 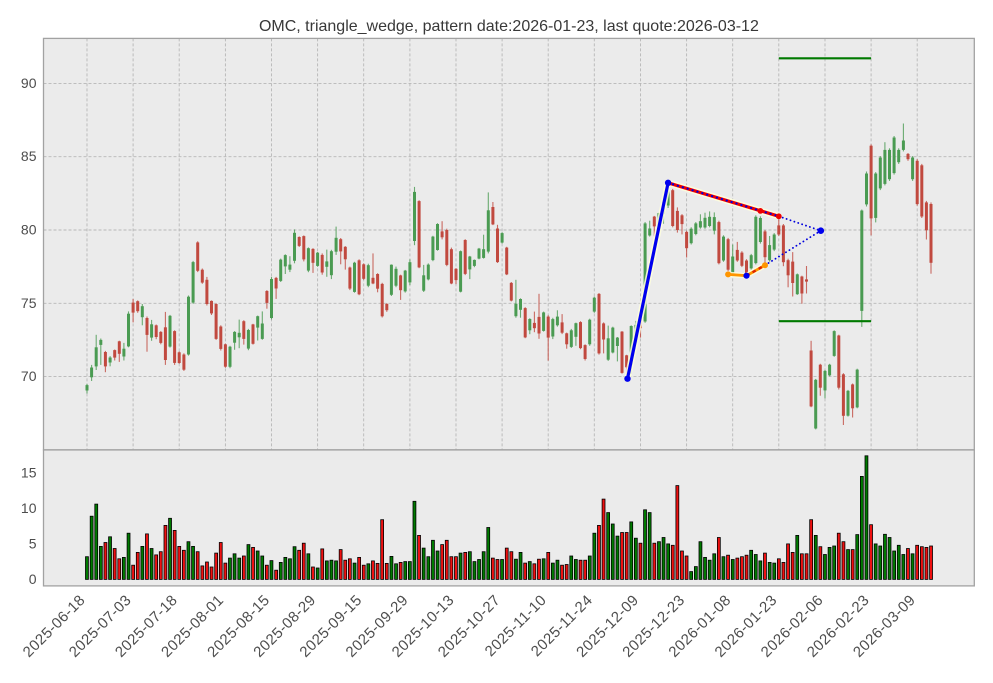 I want to click on svg-text: 0, so click(x=33, y=579).